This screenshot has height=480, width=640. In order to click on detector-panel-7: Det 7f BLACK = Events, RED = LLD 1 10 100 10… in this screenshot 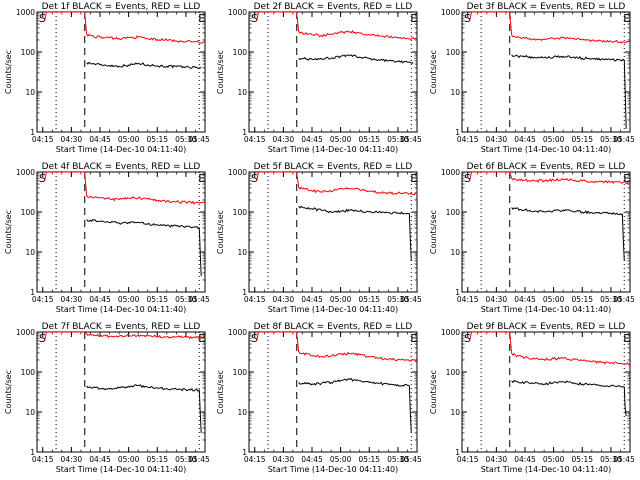, I will do `click(107, 398)`.